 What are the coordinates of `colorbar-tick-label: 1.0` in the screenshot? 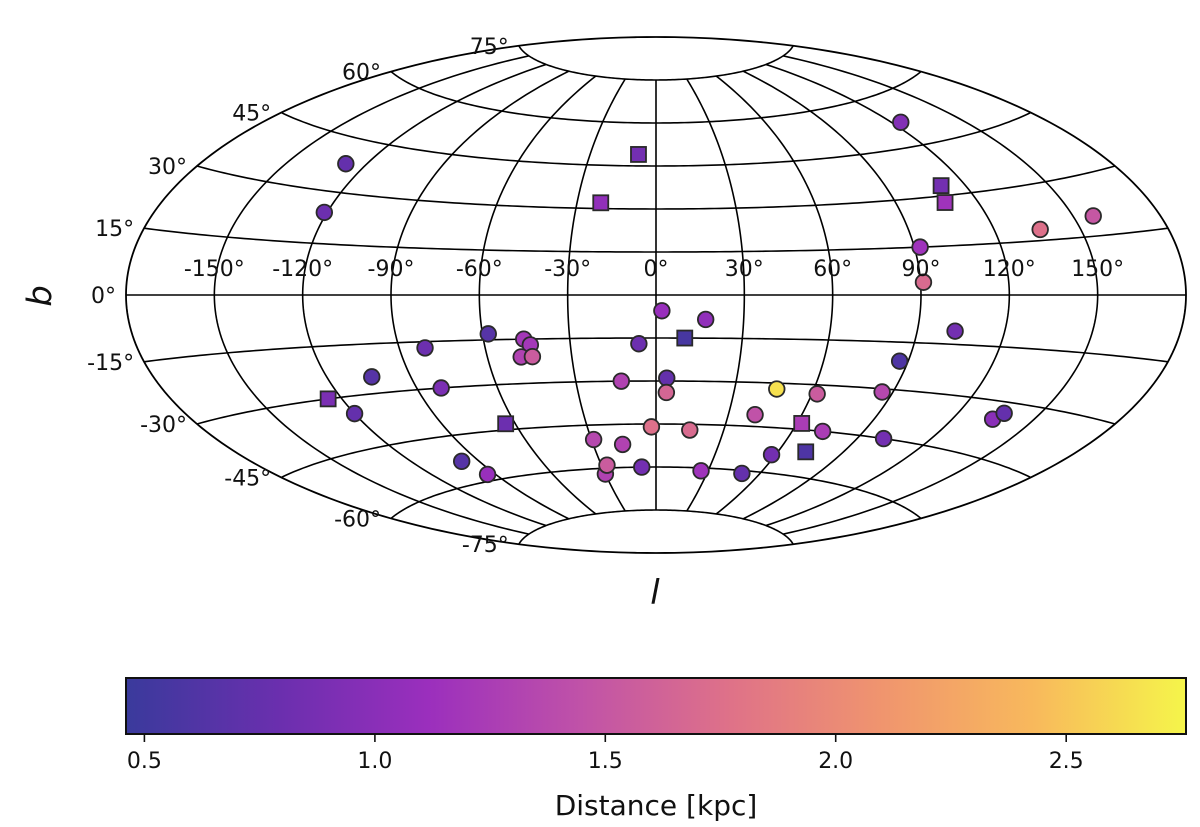 It's located at (374, 761).